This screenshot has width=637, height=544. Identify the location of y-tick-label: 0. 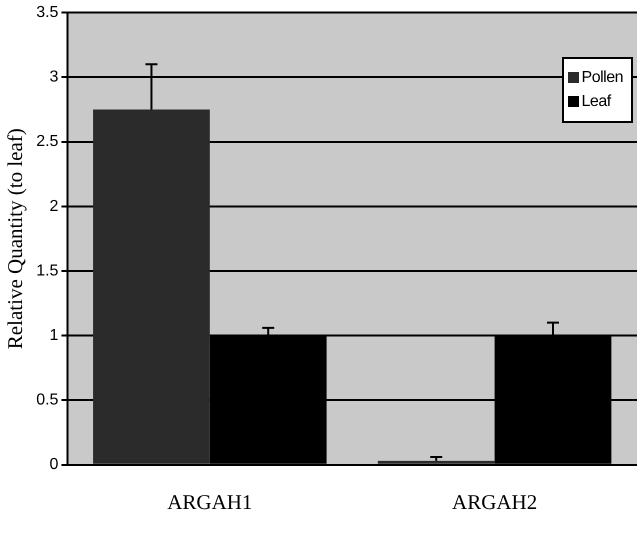
(54, 465).